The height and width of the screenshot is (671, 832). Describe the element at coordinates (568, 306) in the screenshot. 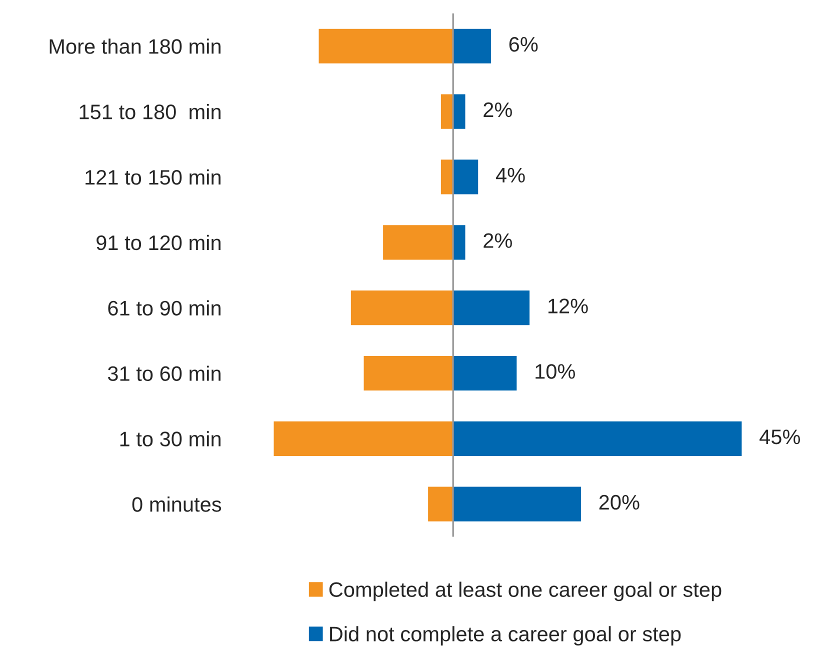

I see `data-label: 12%` at that location.